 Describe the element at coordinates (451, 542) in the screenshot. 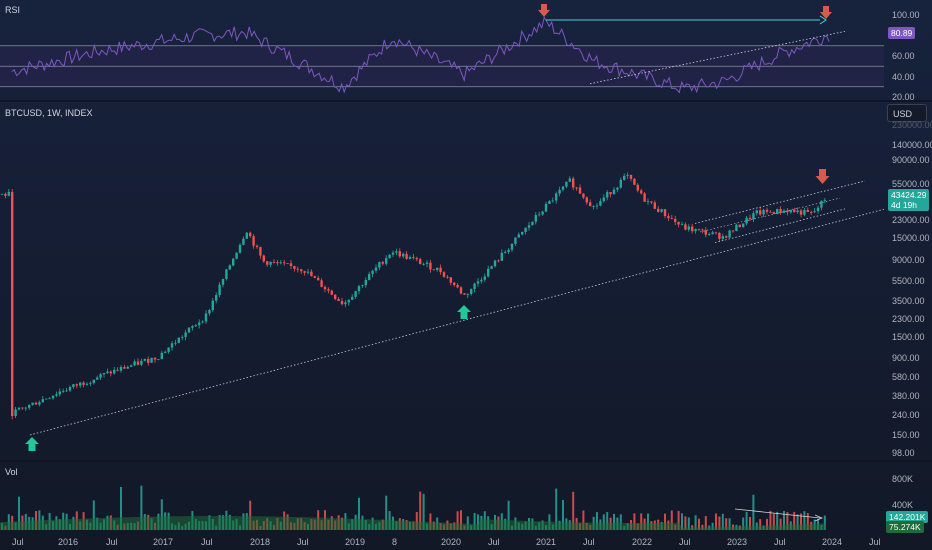

I see `time-axis-label: 2020` at that location.